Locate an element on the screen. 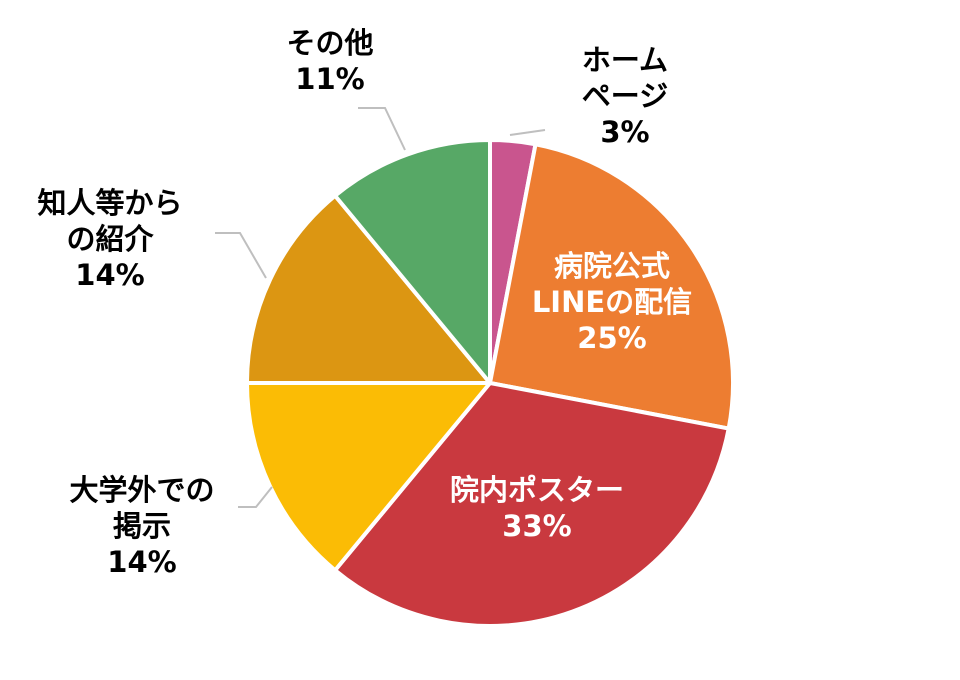 The width and height of the screenshot is (960, 680). value-label: 25% is located at coordinates (611, 338).